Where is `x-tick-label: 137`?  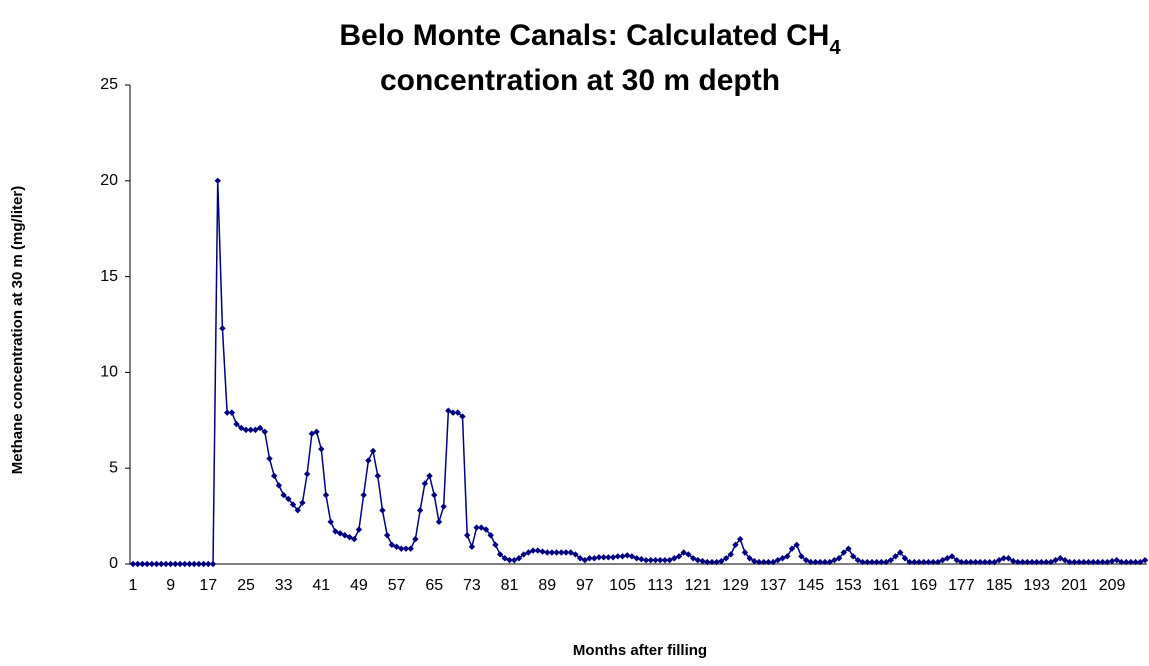 x-tick-label: 137 is located at coordinates (773, 585).